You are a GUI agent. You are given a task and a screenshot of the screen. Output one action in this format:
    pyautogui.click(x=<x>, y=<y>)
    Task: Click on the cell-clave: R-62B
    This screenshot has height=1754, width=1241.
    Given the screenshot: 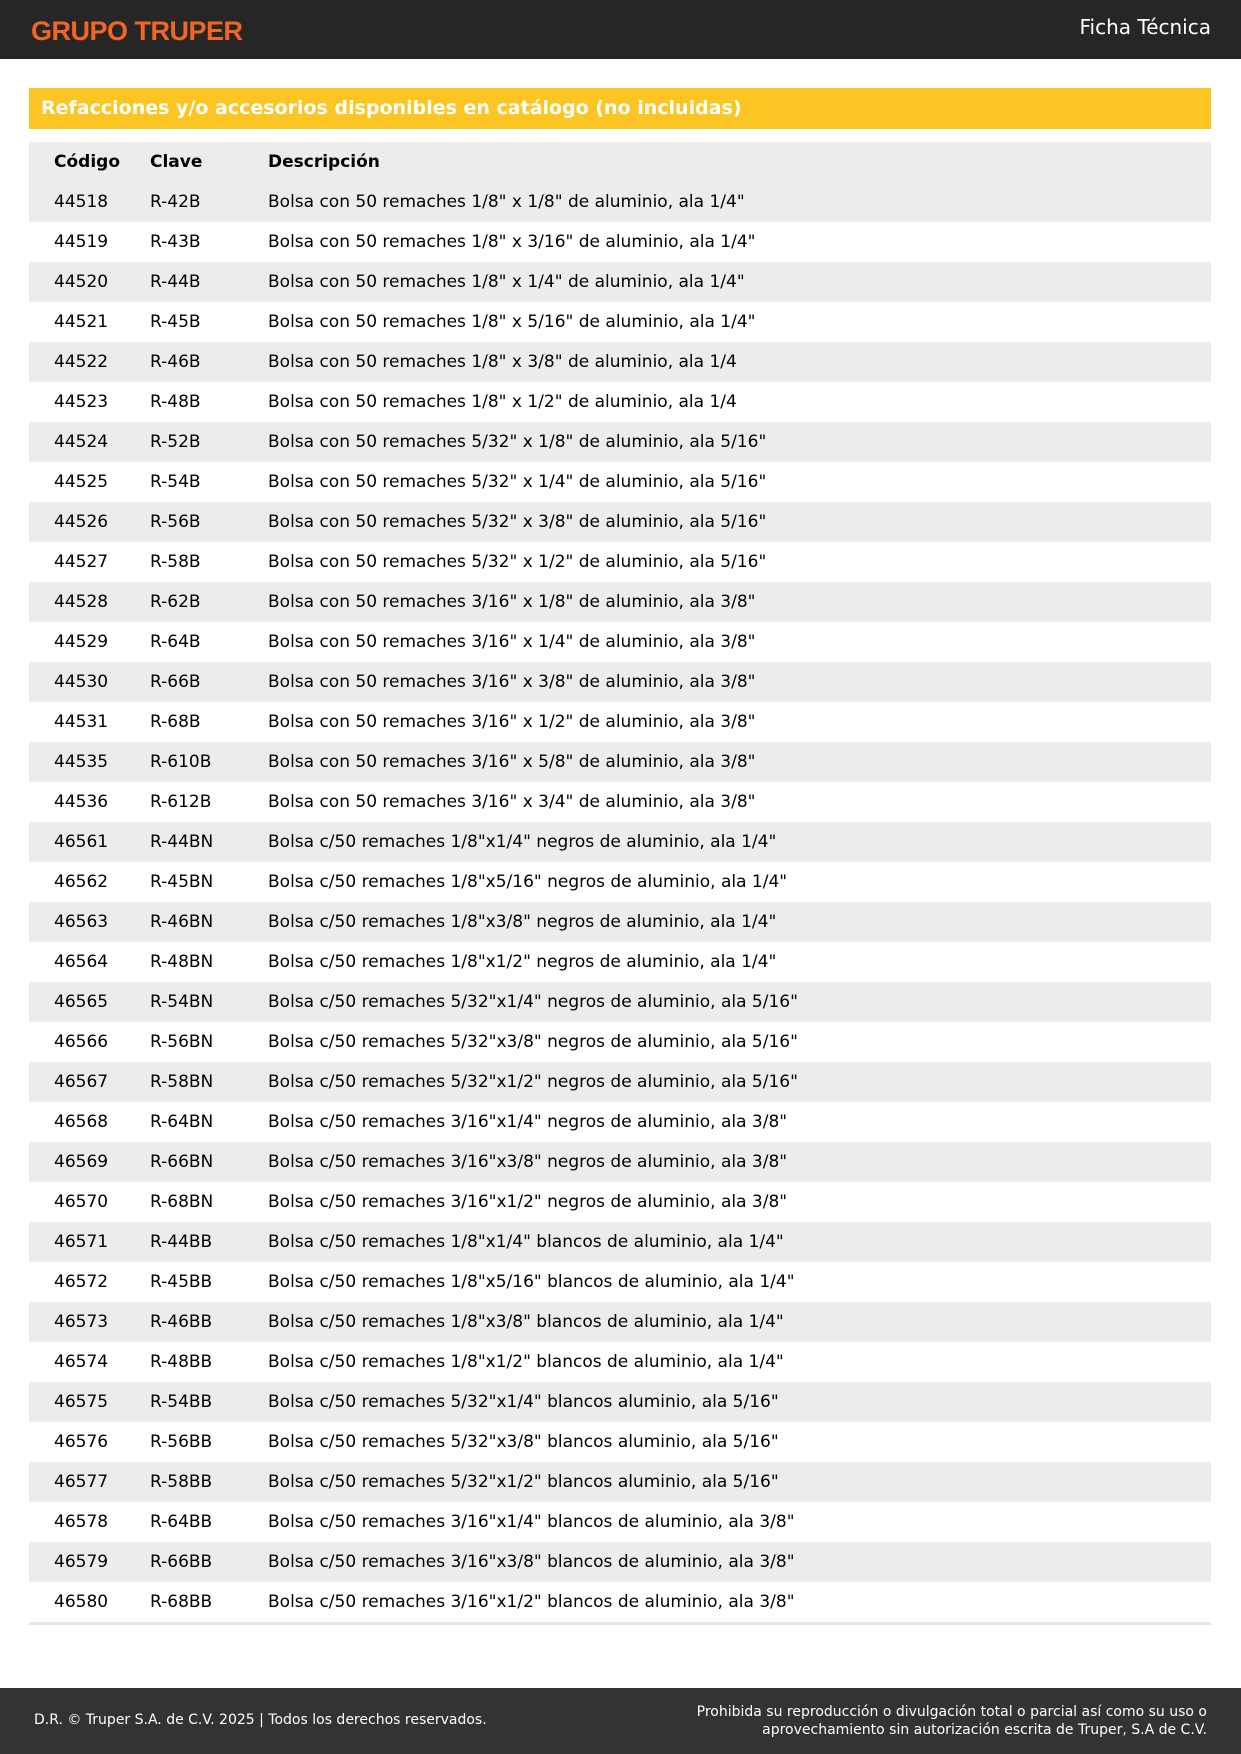 What is the action you would take?
    pyautogui.click(x=209, y=602)
    